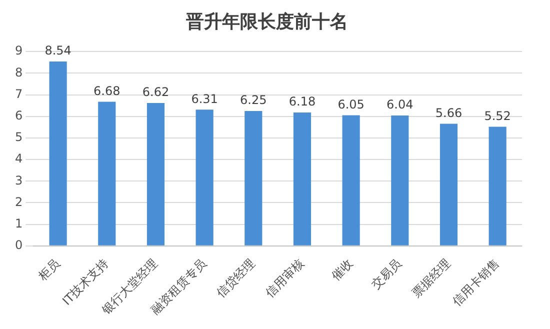 Image resolution: width=550 pixels, height=329 pixels. Describe the element at coordinates (342, 270) in the screenshot. I see `x-tick-label: 催收` at that location.